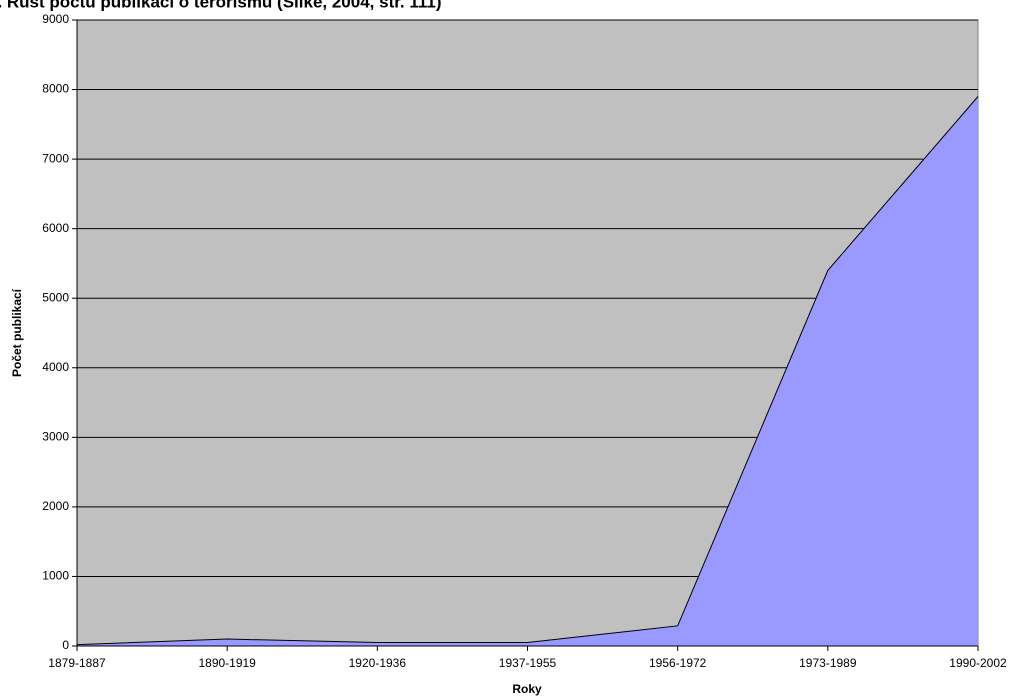 Image resolution: width=1014 pixels, height=699 pixels. I want to click on y-tick-label: 3000, so click(55, 437).